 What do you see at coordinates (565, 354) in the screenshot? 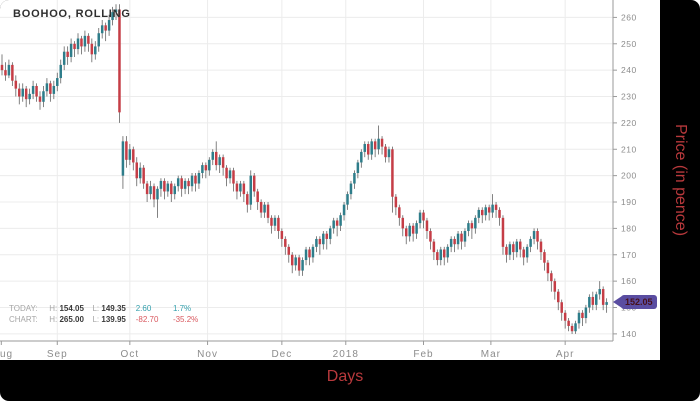
I see `x-tick-label: Apr` at bounding box center [565, 354].